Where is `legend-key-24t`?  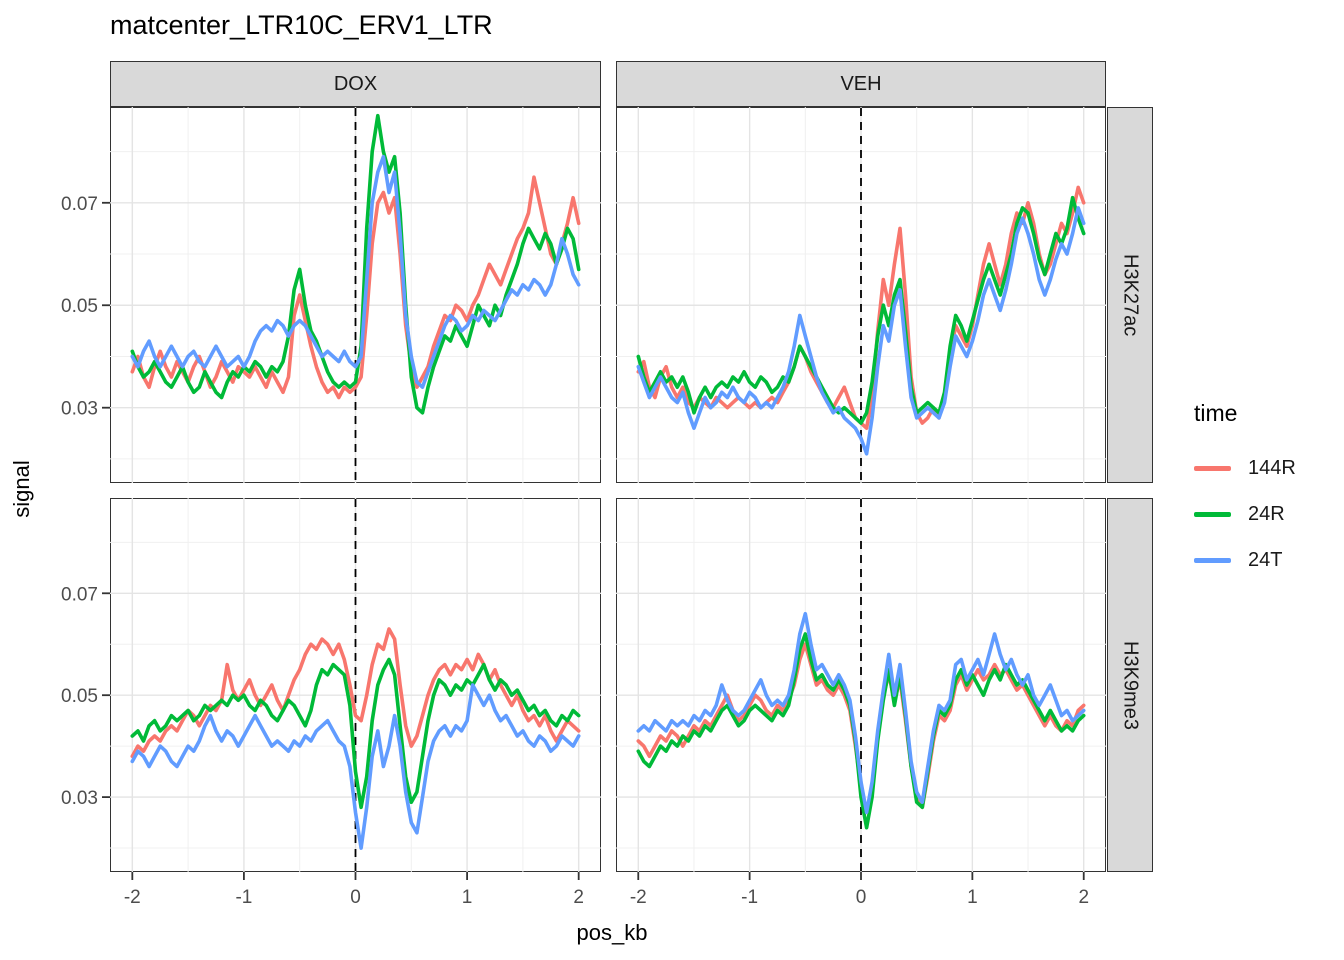
legend-key-24t is located at coordinates (1212, 560).